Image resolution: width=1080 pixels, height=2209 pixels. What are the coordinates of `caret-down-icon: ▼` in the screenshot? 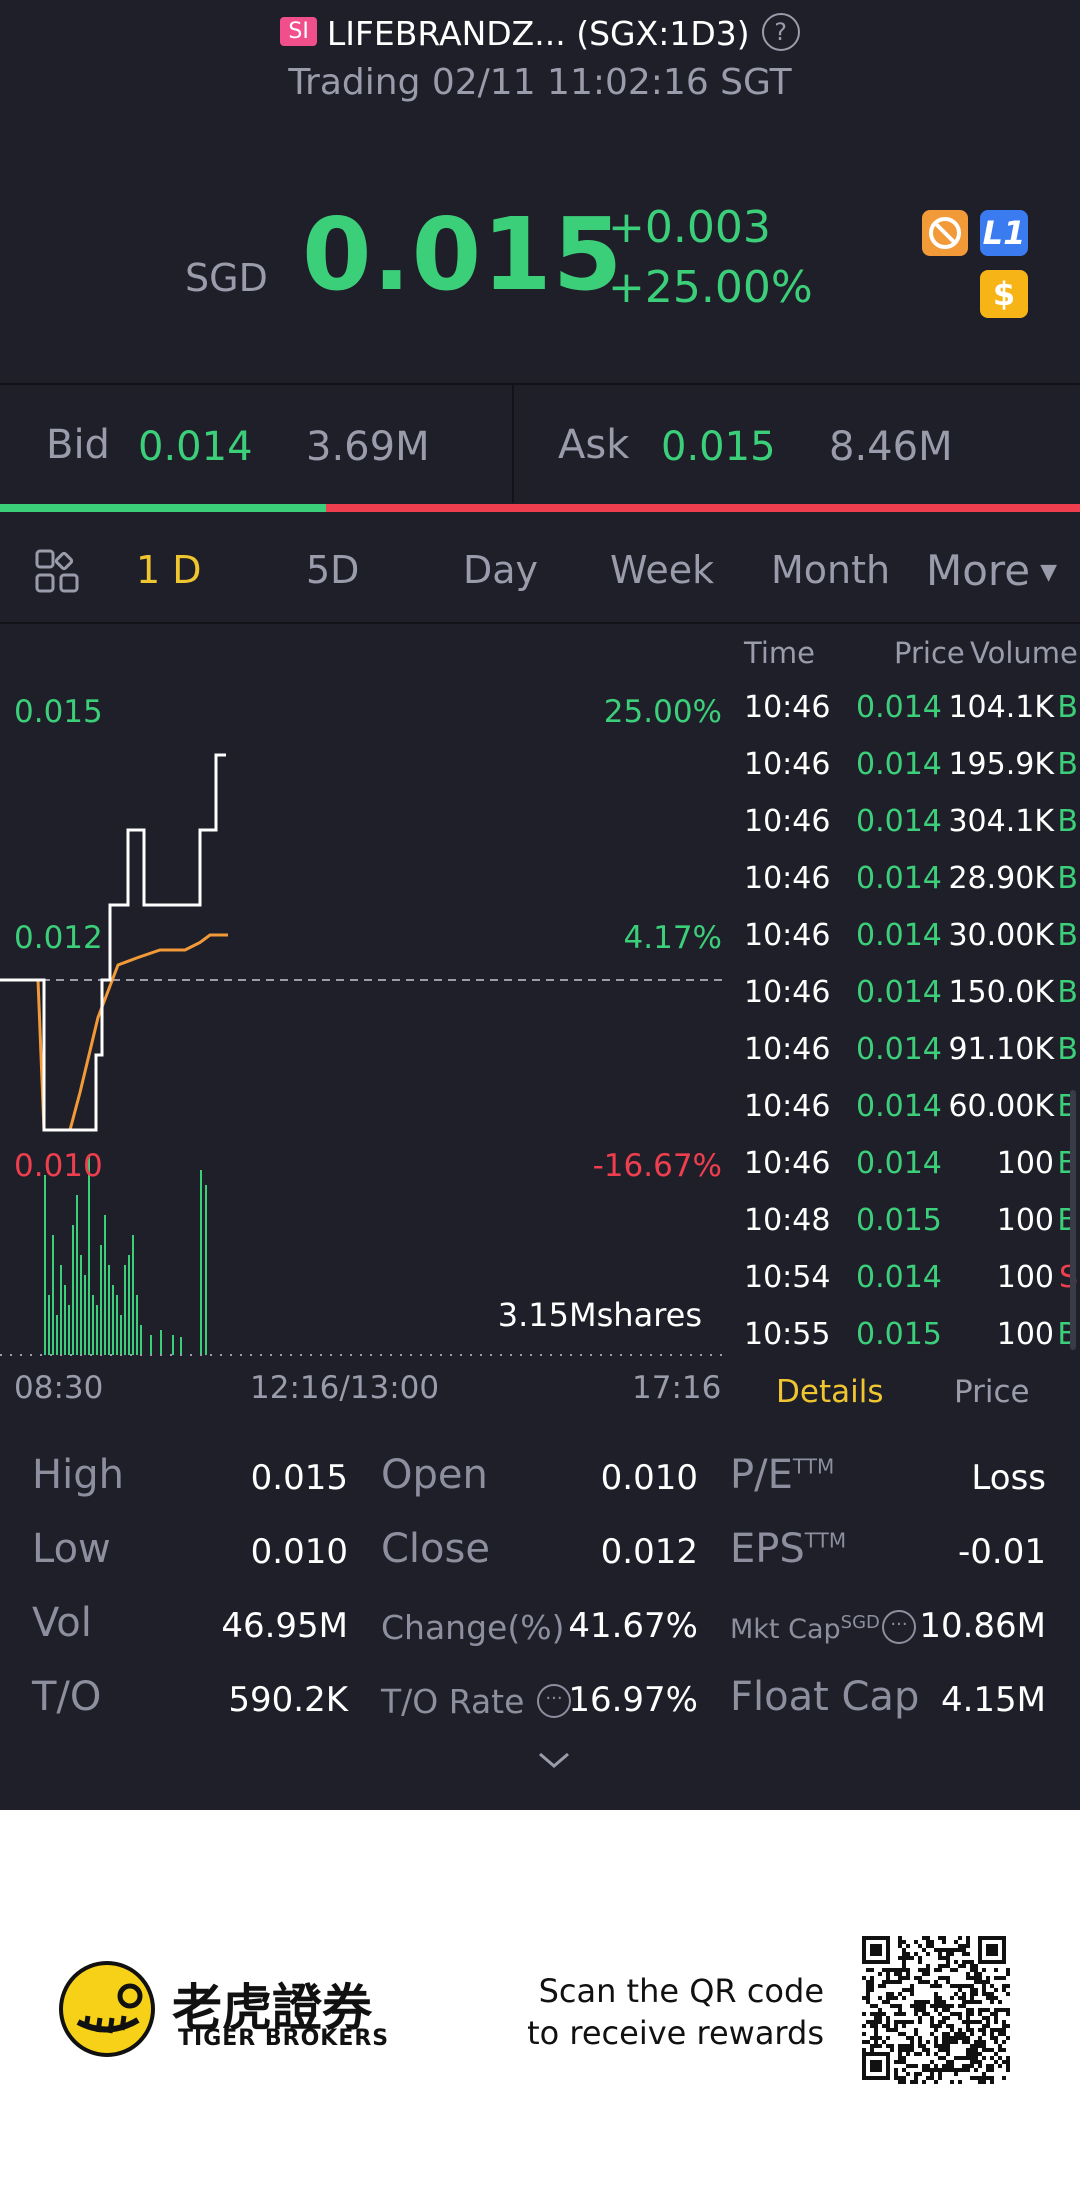 It's located at (1049, 572).